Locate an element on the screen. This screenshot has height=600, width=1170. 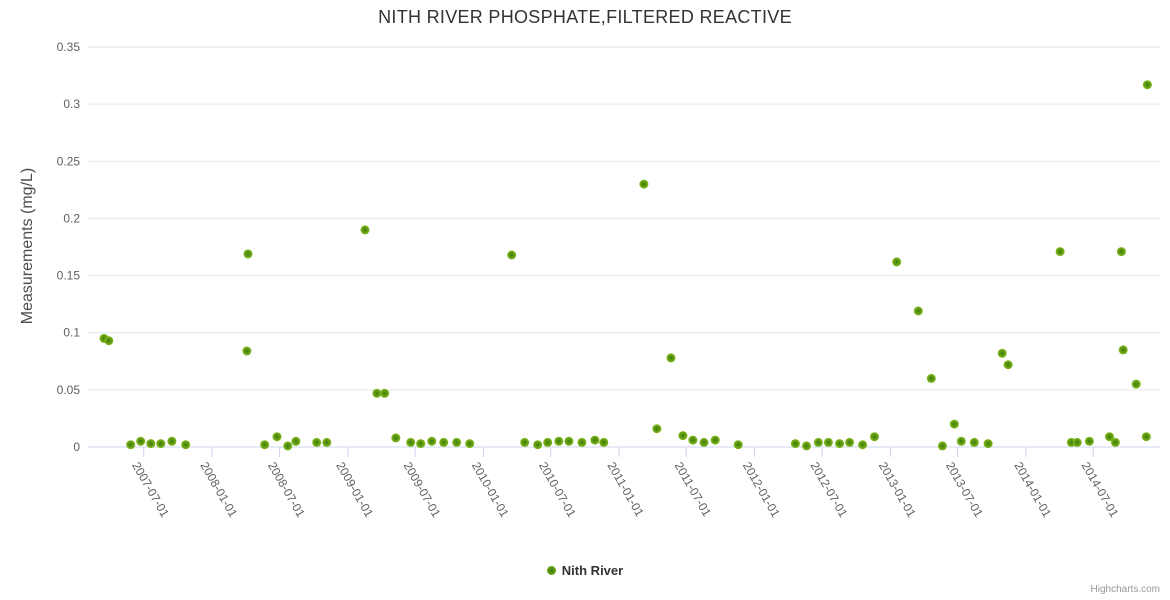
x-axis-tick-label: 2012-01-01 is located at coordinates (761, 490).